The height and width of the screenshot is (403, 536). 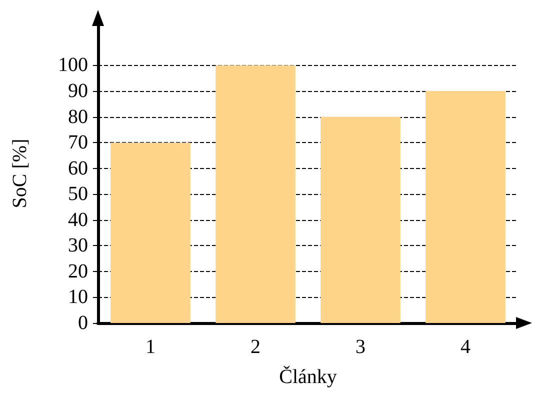 I want to click on y-tick-label: 50, so click(x=78, y=194).